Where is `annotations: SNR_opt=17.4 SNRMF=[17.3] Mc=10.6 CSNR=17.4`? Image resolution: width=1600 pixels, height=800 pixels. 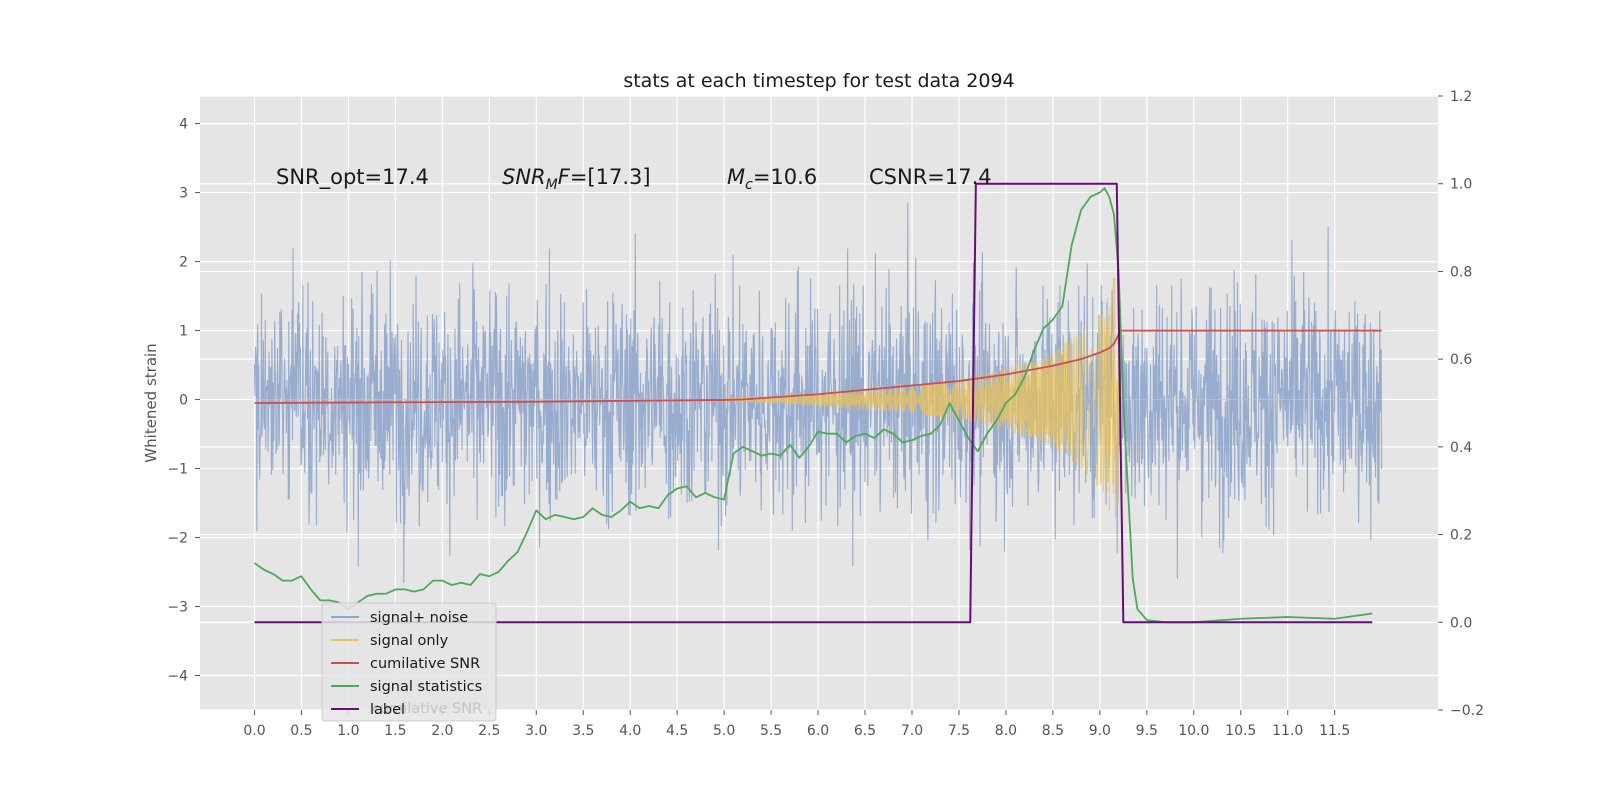
annotations: SNR_opt=17.4 SNRMF=[17.3] Mc=10.6 CSNR=17.4 is located at coordinates (634, 179).